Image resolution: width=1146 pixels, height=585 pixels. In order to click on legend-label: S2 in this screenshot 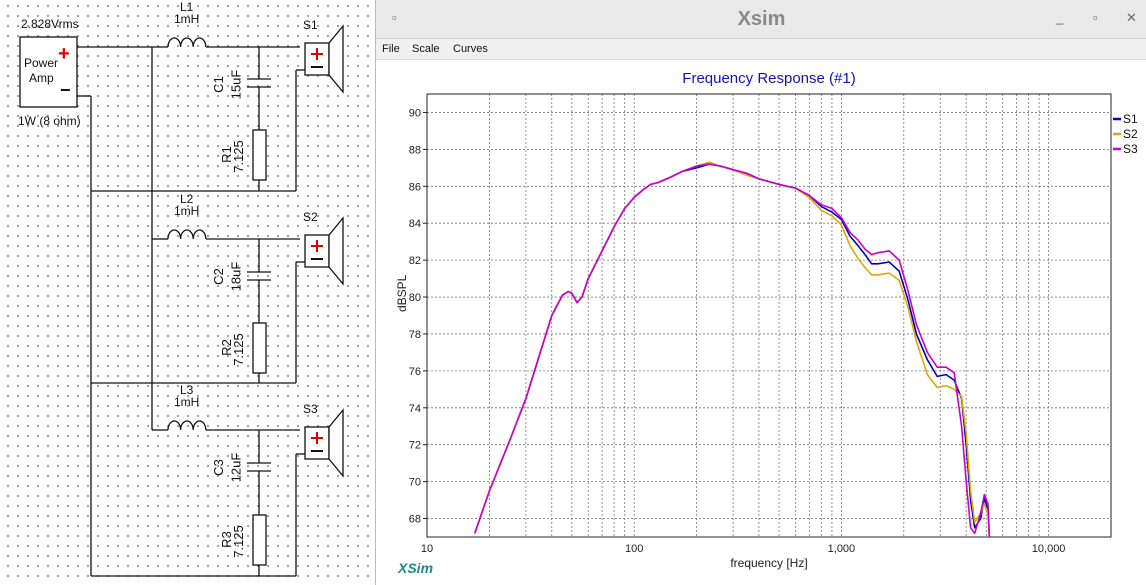, I will do `click(1130, 134)`.